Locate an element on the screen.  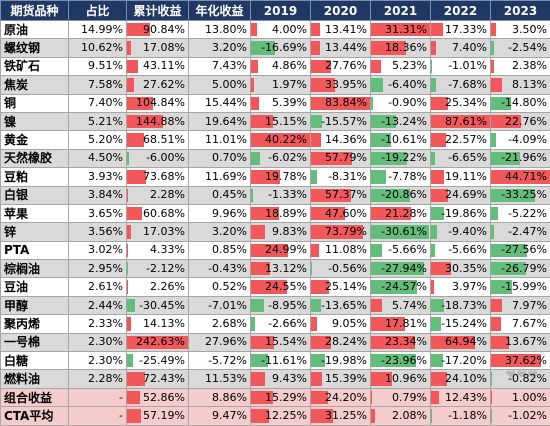
value-cell: 19.11% is located at coordinates (461, 177).